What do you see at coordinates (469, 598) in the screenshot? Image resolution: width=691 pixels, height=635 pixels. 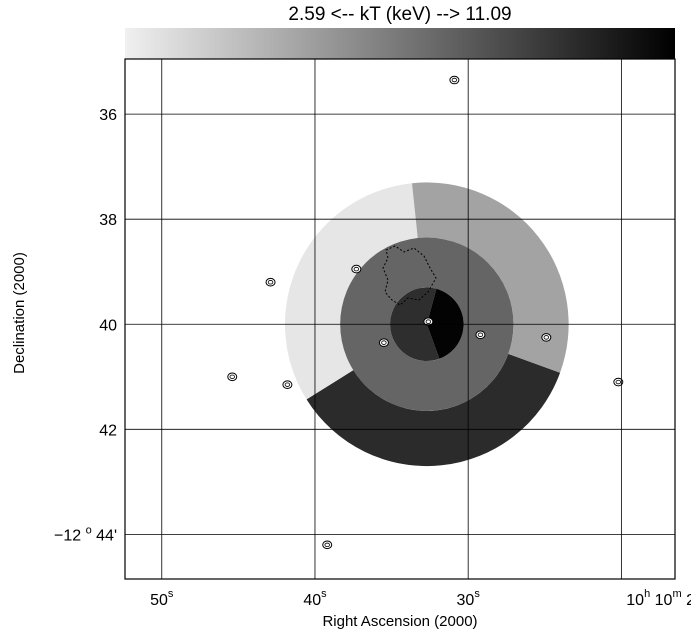 I see `x-tick-label: 30s` at bounding box center [469, 598].